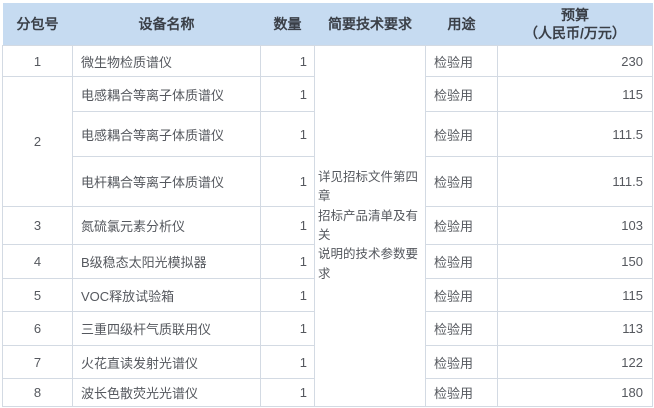 This screenshot has height=408, width=654. I want to click on header-row: 分包号 设备名称 数量 简要技术要求 用途 预算 （人民币/万元）, so click(327, 24).